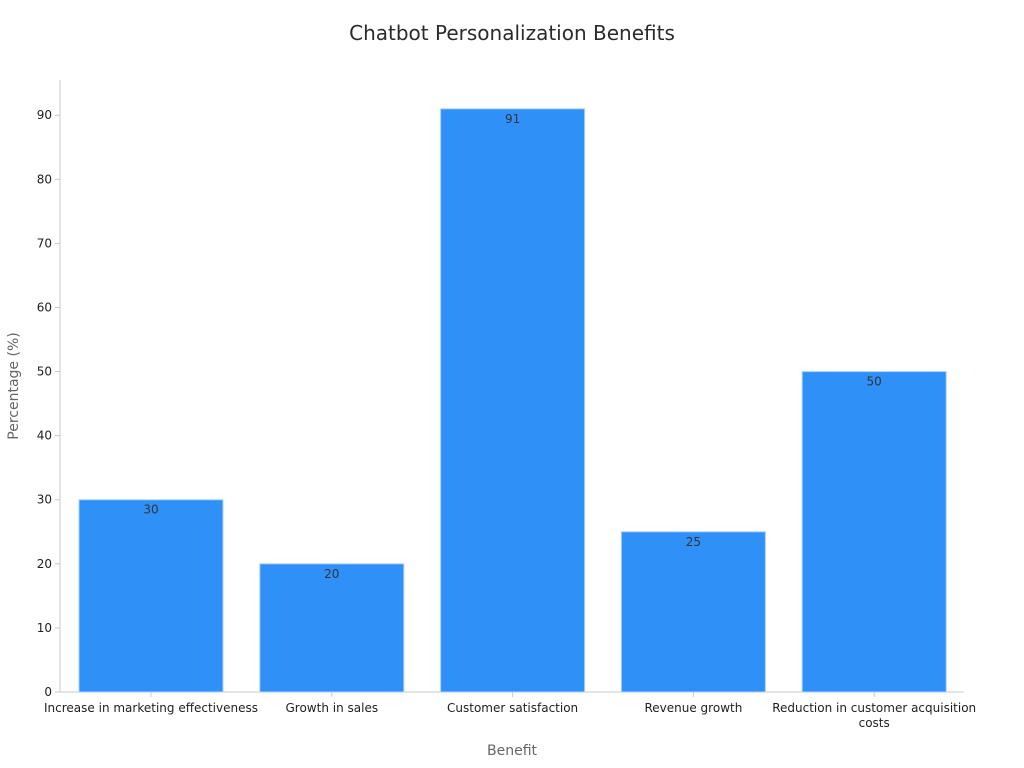 This screenshot has height=768, width=1024. I want to click on x-tick-label: Reduction in customer acquisition costs, so click(874, 715).